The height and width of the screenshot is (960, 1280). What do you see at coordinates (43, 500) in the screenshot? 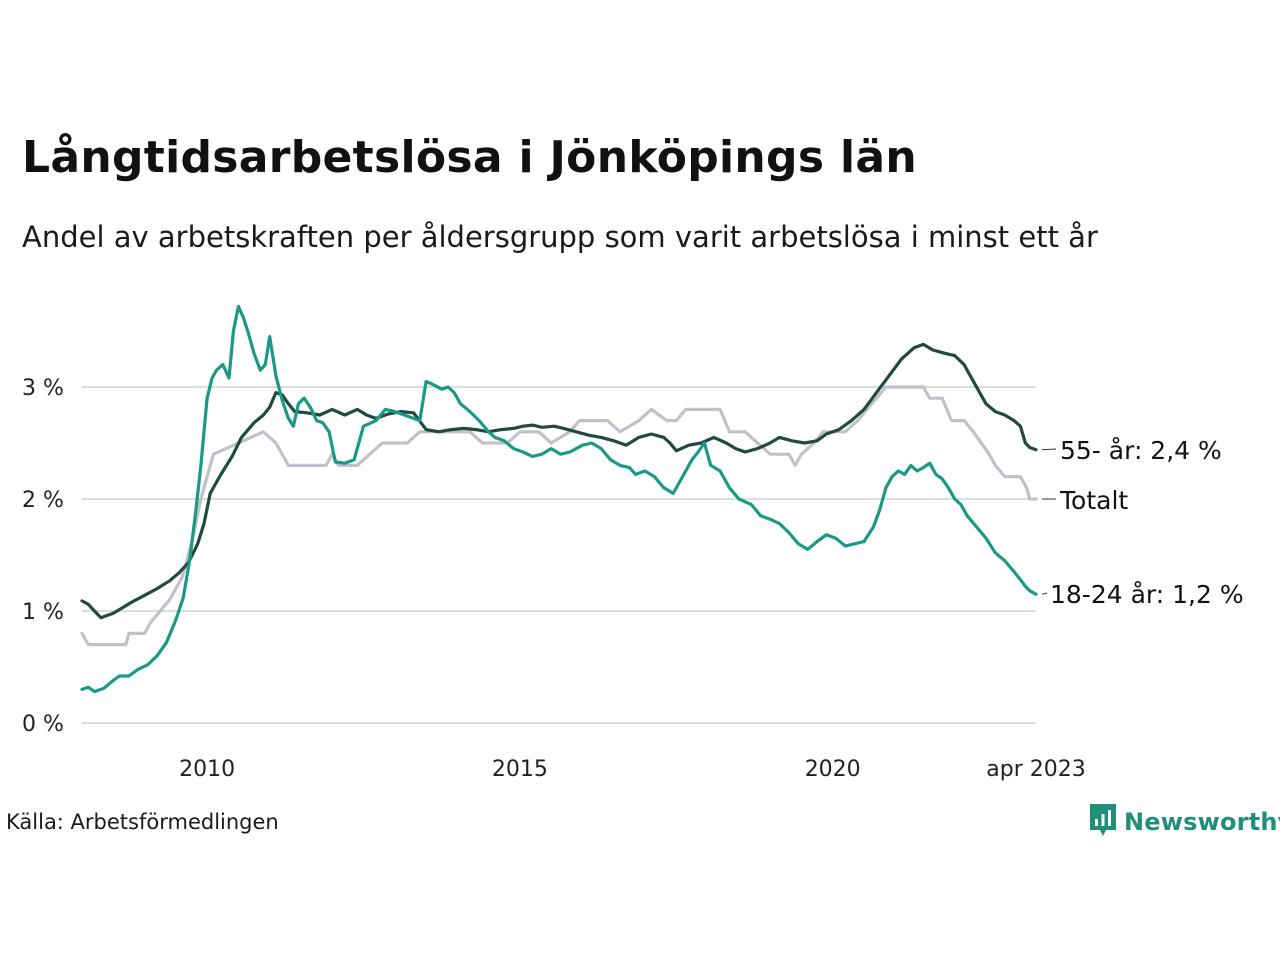
I see `y-tick-label: 2 %` at bounding box center [43, 500].